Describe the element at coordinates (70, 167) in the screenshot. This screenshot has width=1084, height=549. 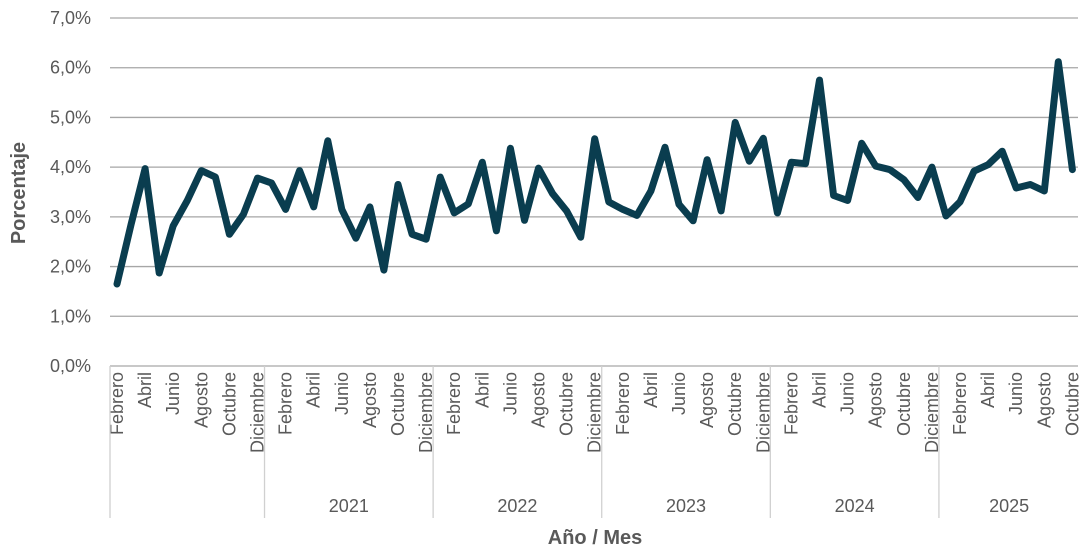
I see `y-tick-label: 4,0%` at that location.